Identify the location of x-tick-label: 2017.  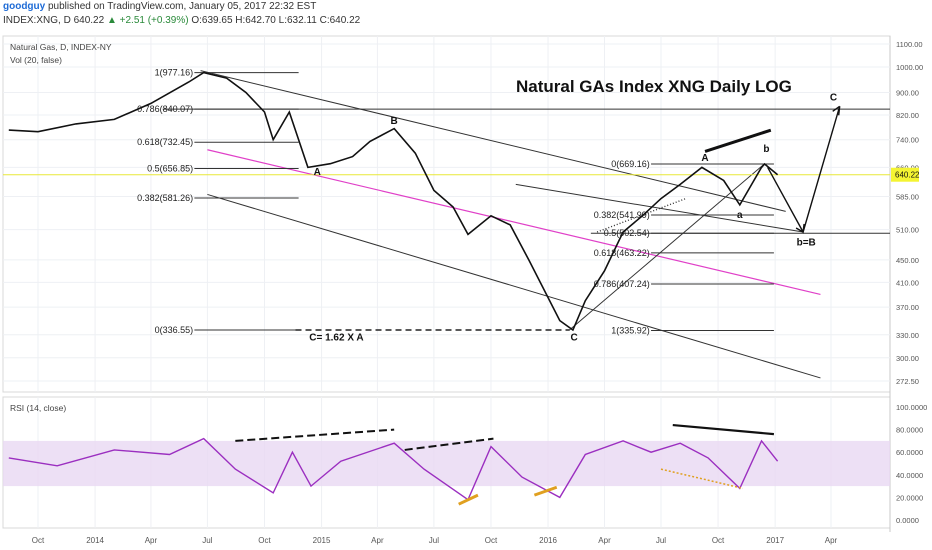
(775, 540).